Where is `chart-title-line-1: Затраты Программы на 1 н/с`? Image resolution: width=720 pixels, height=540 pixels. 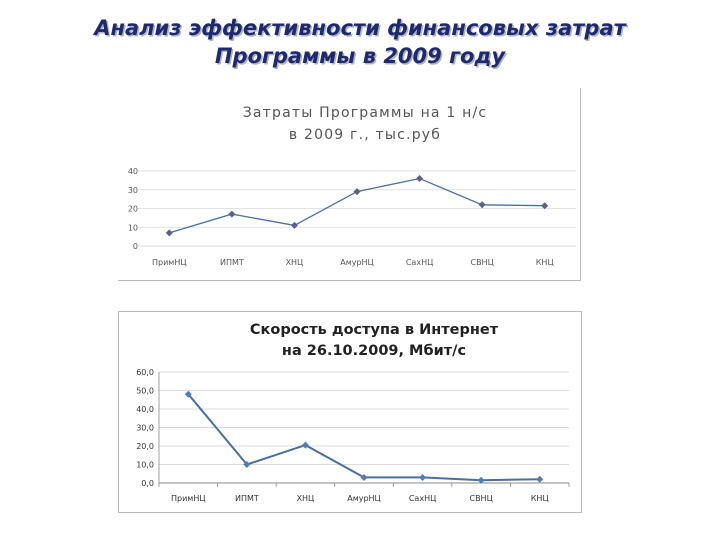
chart-title-line-1: Затраты Программы на 1 н/с is located at coordinates (365, 113).